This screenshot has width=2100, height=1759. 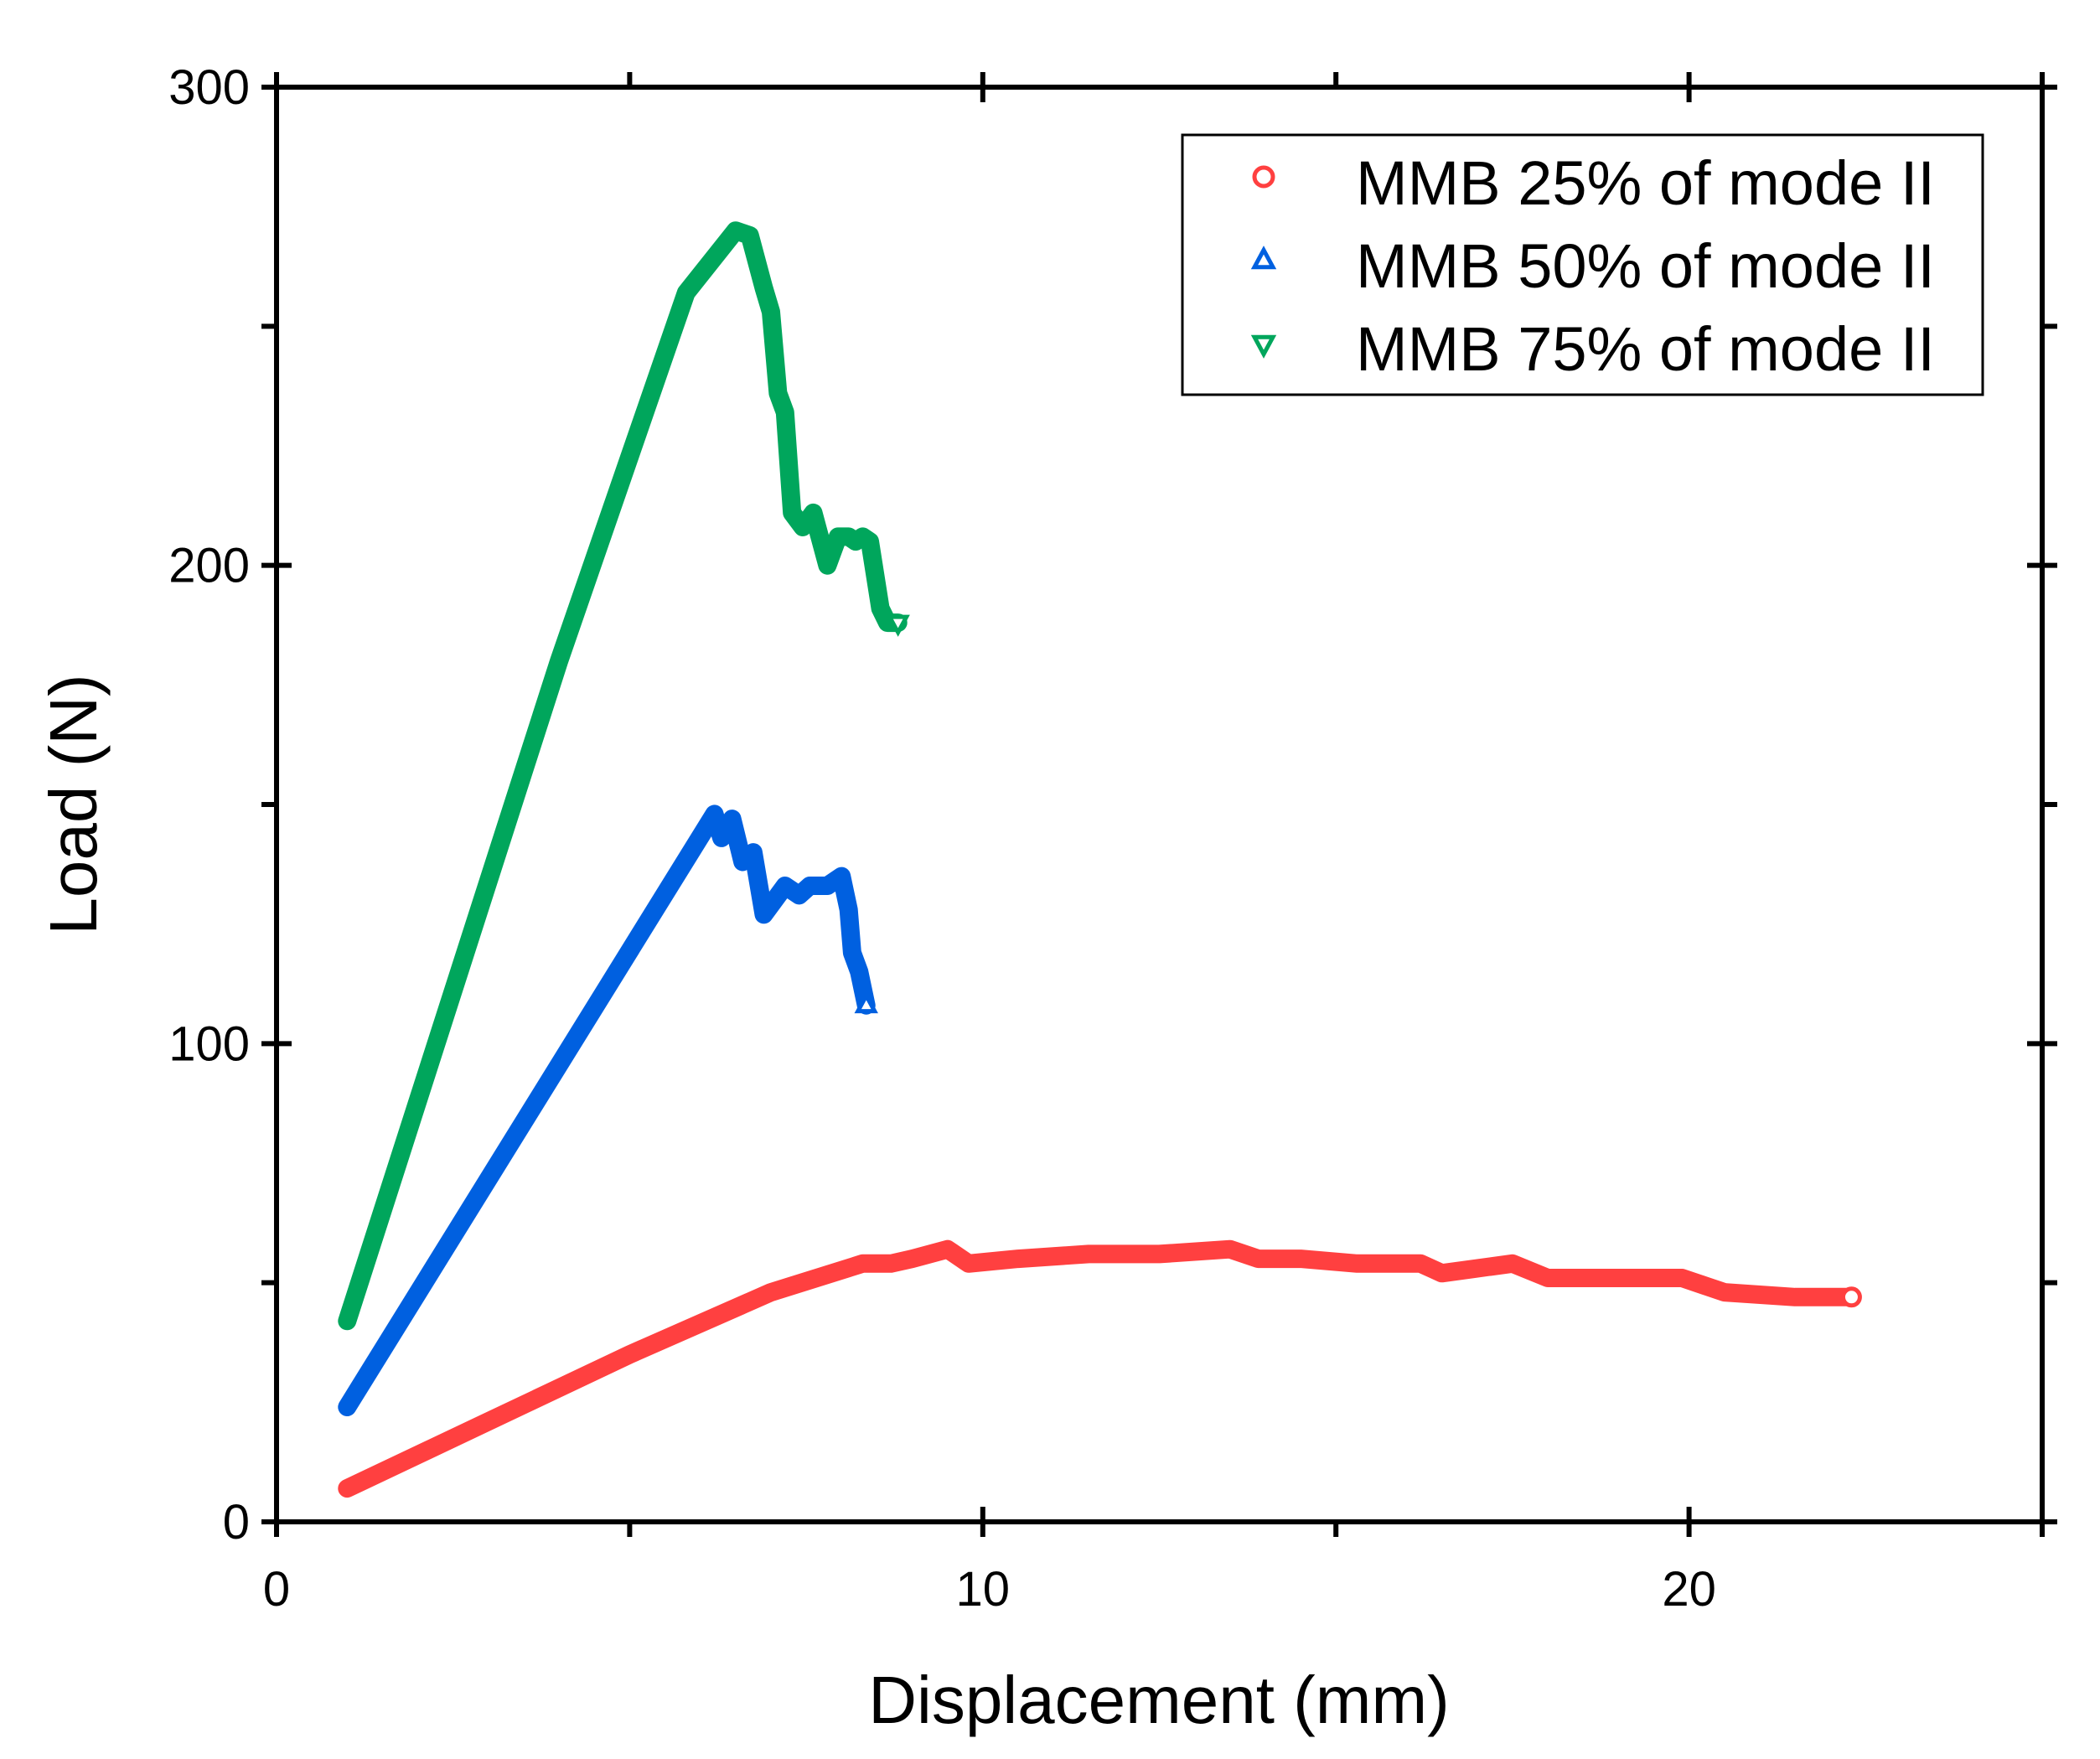 I want to click on y-tick-label: 100, so click(x=209, y=1044).